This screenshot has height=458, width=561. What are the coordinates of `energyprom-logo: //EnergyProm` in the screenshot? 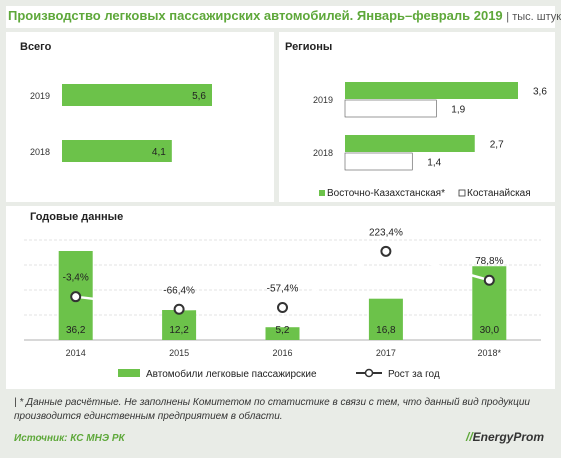 It's located at (505, 437).